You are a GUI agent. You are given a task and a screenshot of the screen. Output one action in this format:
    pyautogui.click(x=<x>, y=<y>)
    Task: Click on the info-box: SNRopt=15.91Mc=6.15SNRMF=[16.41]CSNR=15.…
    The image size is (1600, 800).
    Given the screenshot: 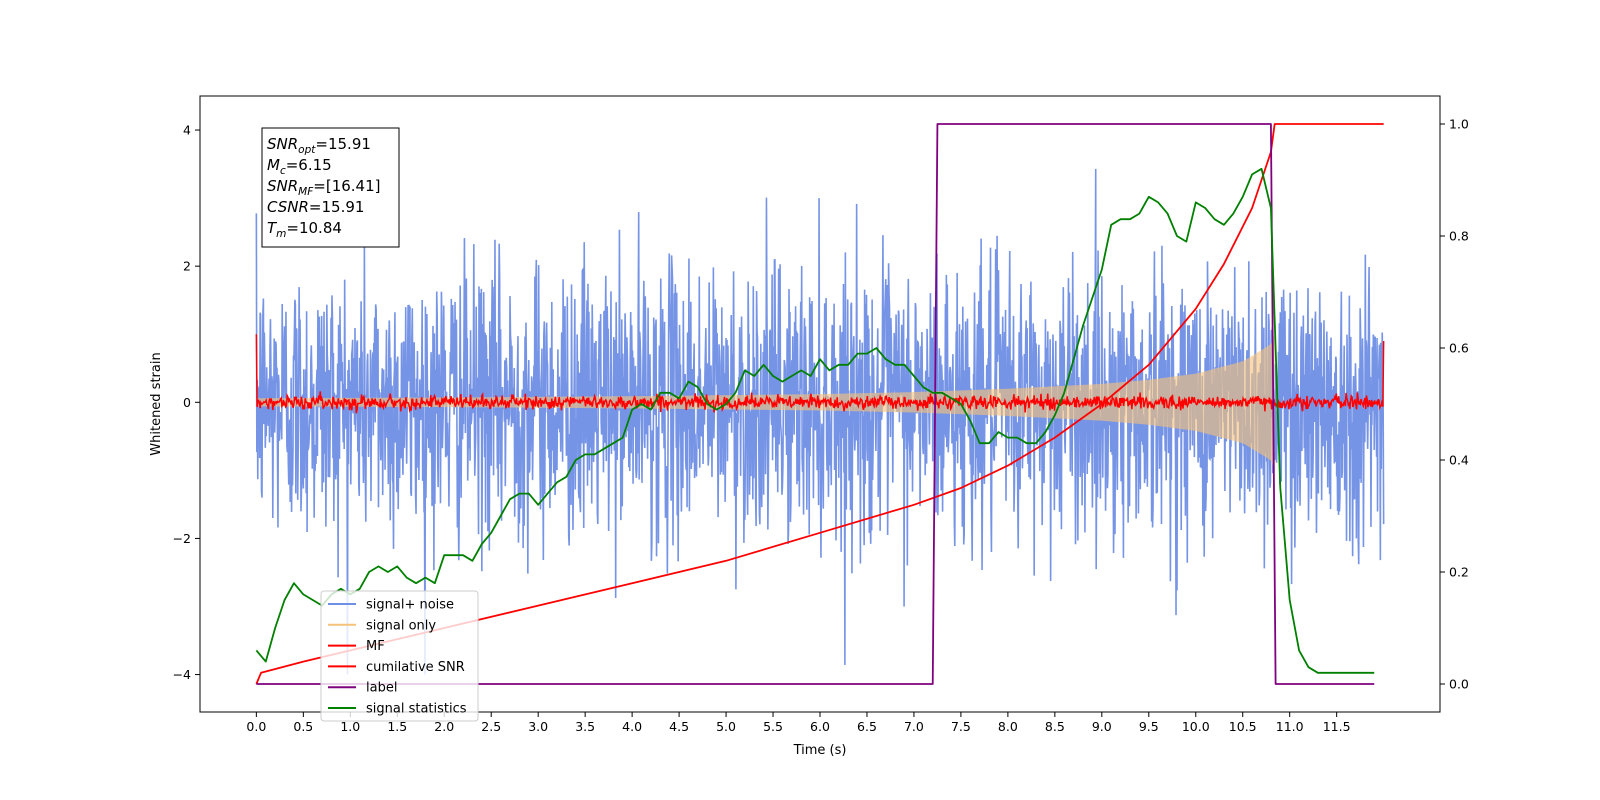 What is the action you would take?
    pyautogui.click(x=330, y=187)
    